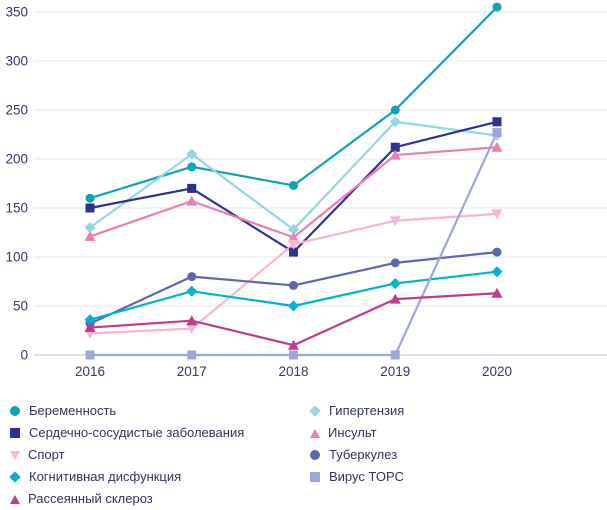 The width and height of the screenshot is (607, 510). I want to click on legend-item-2: Сердечно-сосудистые заболевания, so click(160, 433).